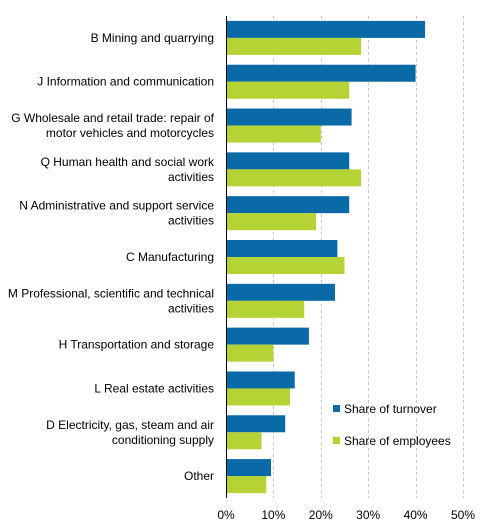 The width and height of the screenshot is (491, 529). Describe the element at coordinates (368, 515) in the screenshot. I see `x-tick-label: 30%` at that location.